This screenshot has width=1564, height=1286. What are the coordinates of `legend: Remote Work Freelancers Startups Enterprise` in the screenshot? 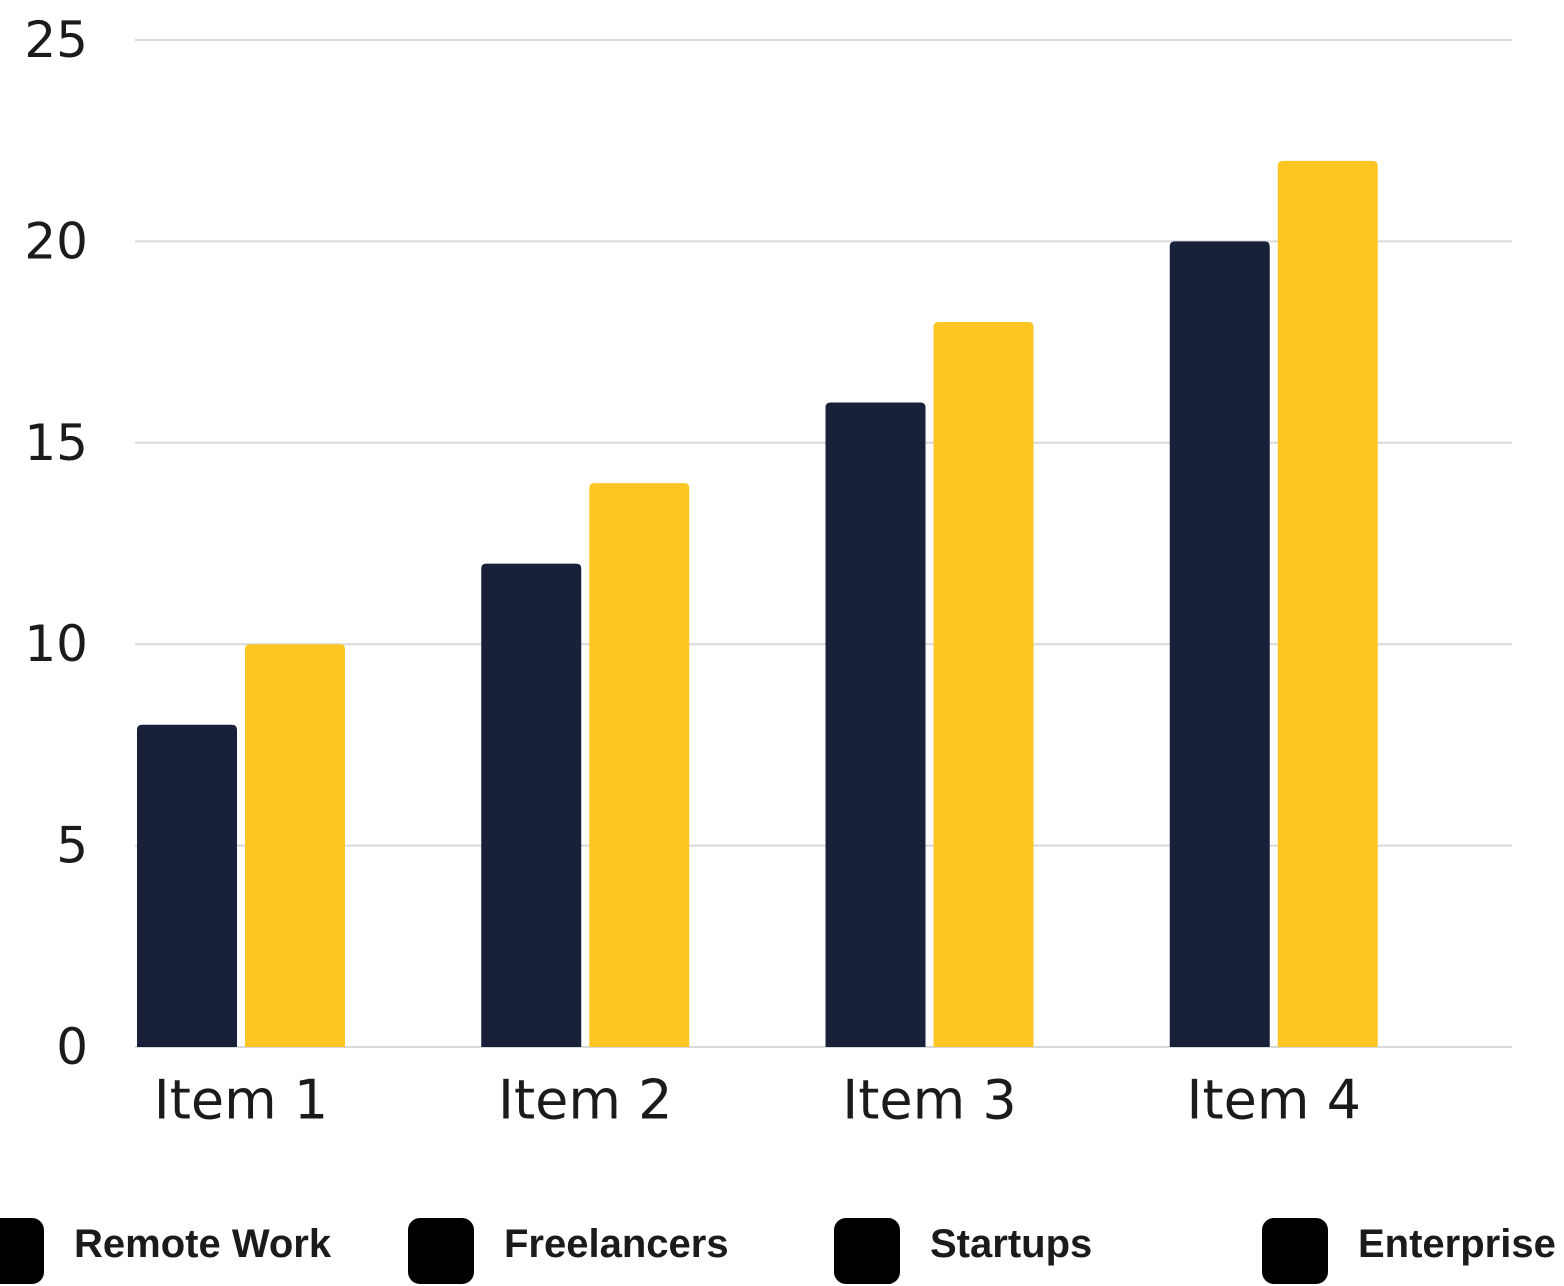 It's located at (778, 1251).